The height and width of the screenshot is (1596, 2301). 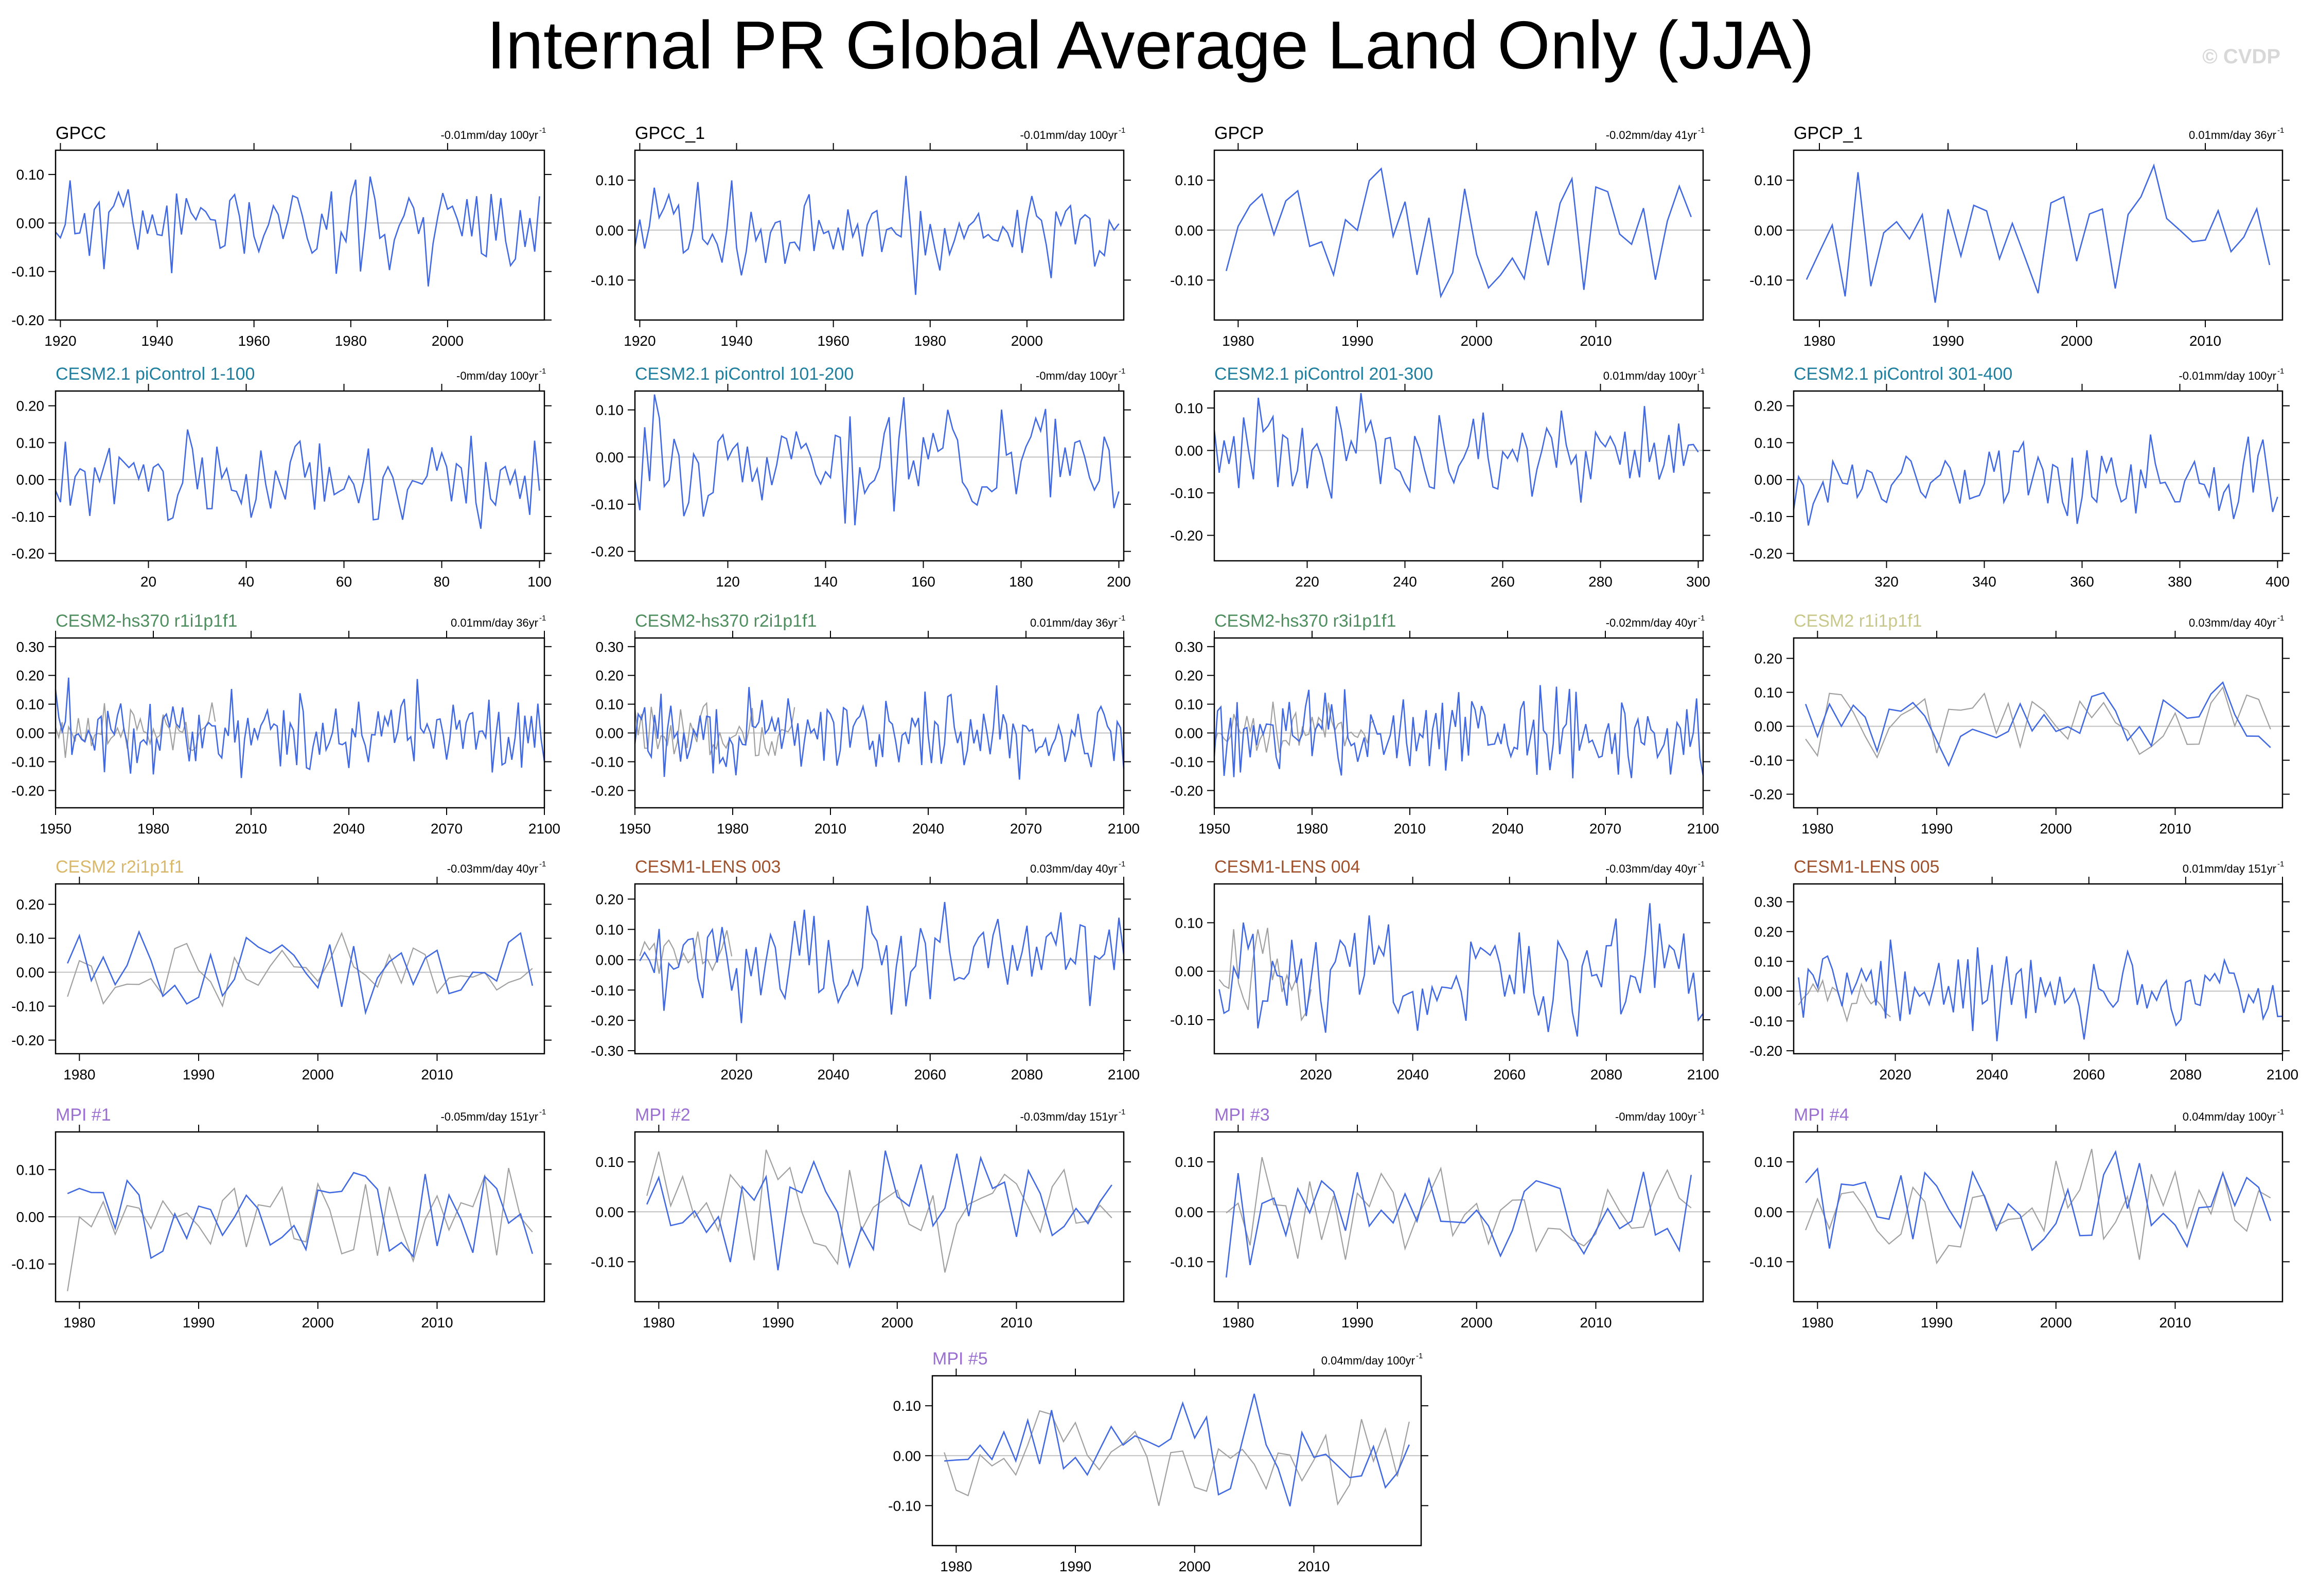 What do you see at coordinates (1305, 621) in the screenshot?
I see `panel-title: CESM2-hs370 r3i1p1f1` at bounding box center [1305, 621].